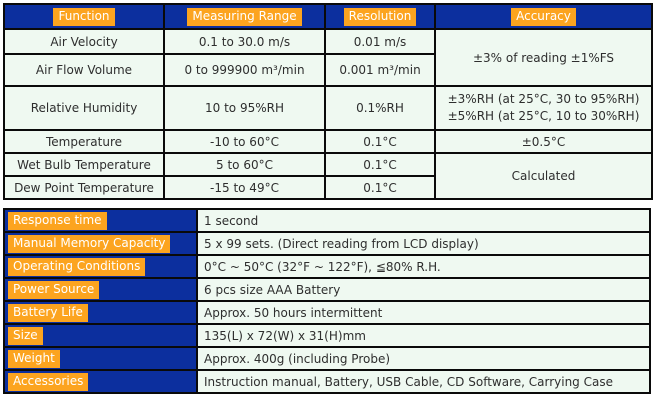 This screenshot has height=411, width=654. I want to click on info-row-response-time: Response time 1 second, so click(327, 220).